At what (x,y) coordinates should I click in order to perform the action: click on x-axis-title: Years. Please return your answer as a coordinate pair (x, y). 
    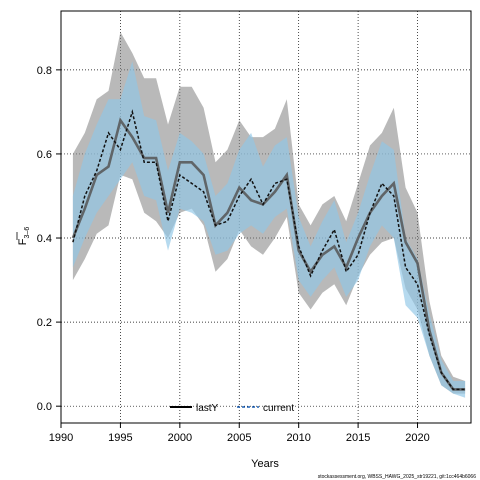
    Looking at the image, I should click on (265, 464).